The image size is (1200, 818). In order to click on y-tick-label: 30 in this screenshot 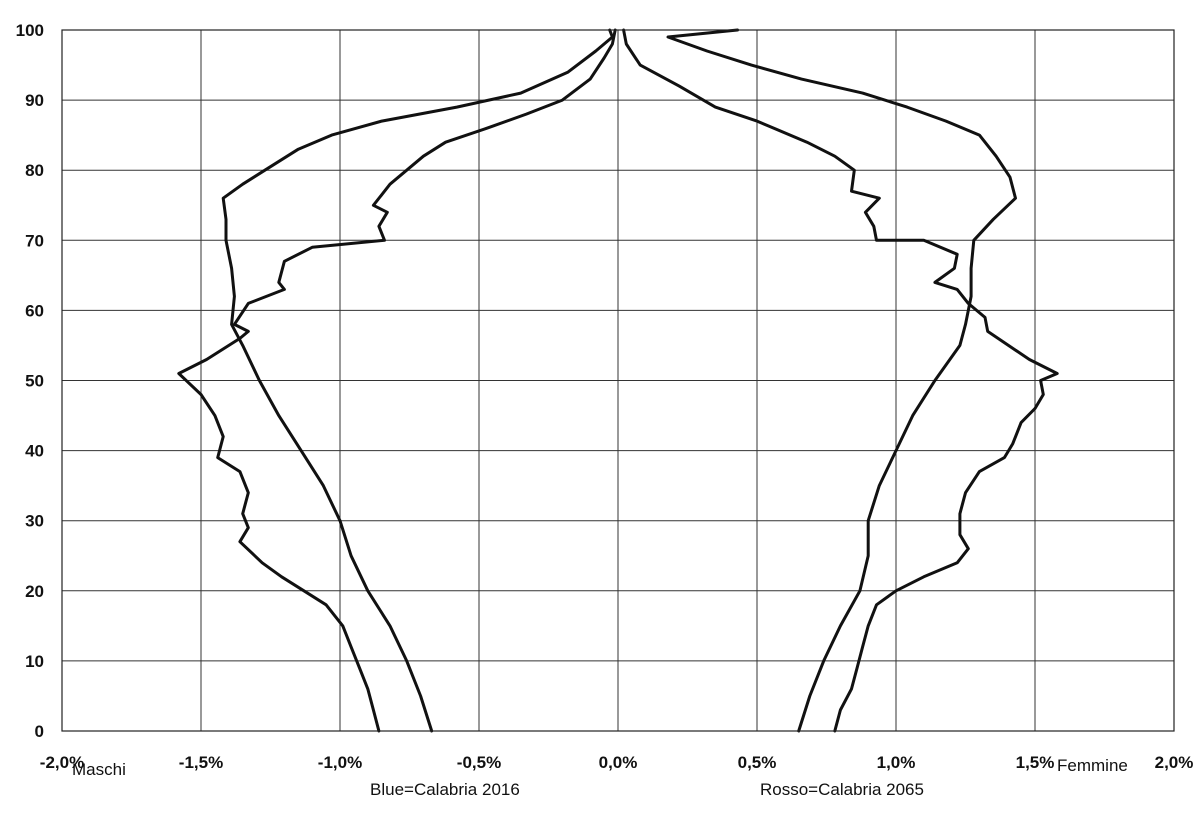, I will do `click(34, 521)`.